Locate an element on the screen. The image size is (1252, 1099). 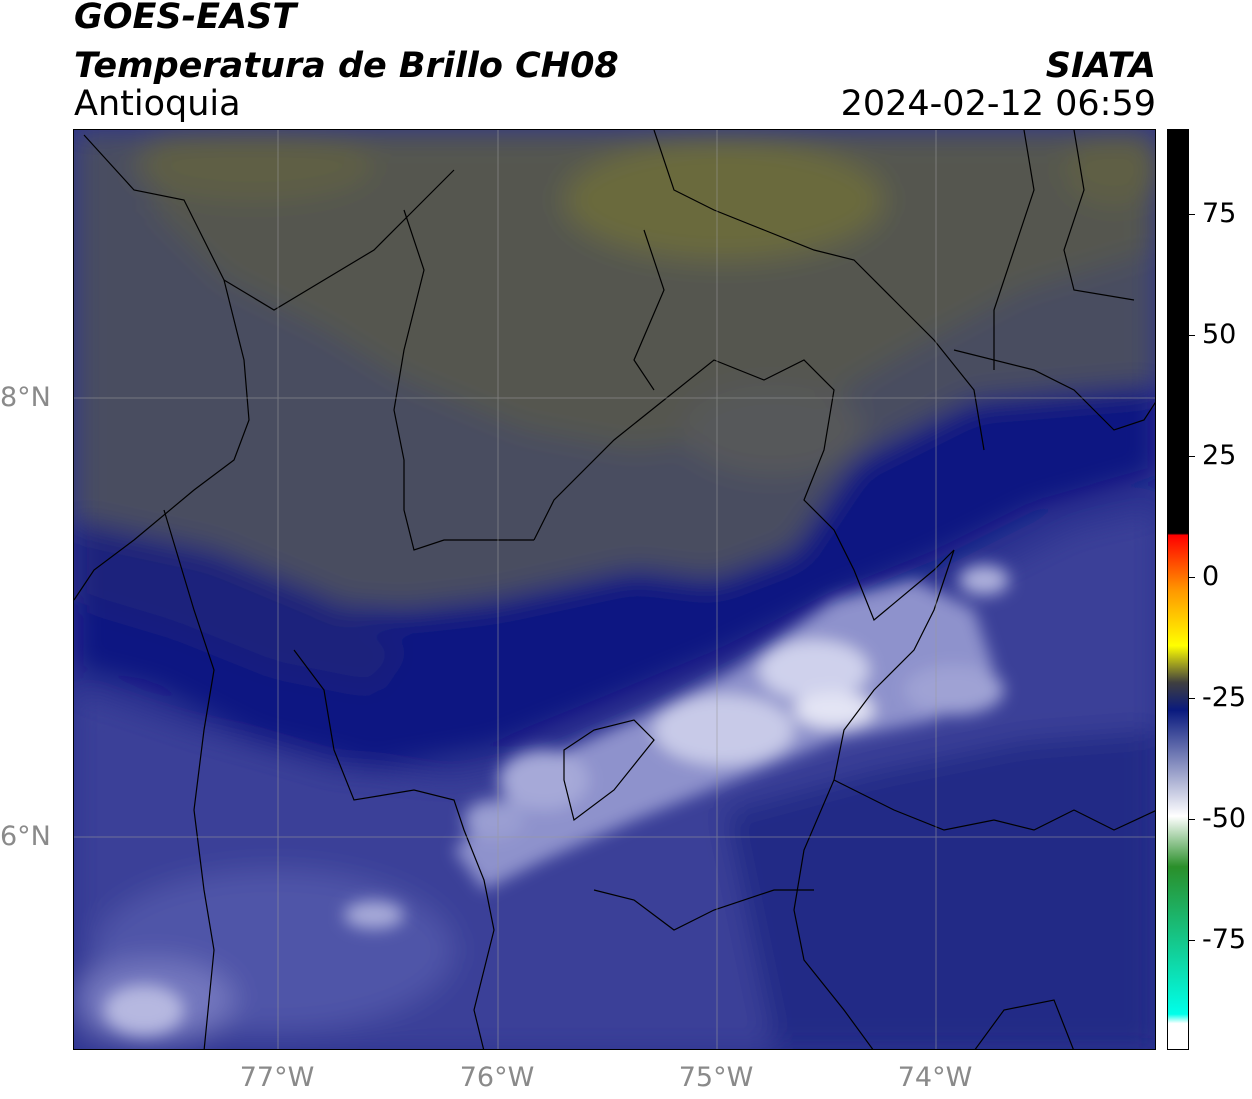
lat-label-8n: 8°N is located at coordinates (25, 397).